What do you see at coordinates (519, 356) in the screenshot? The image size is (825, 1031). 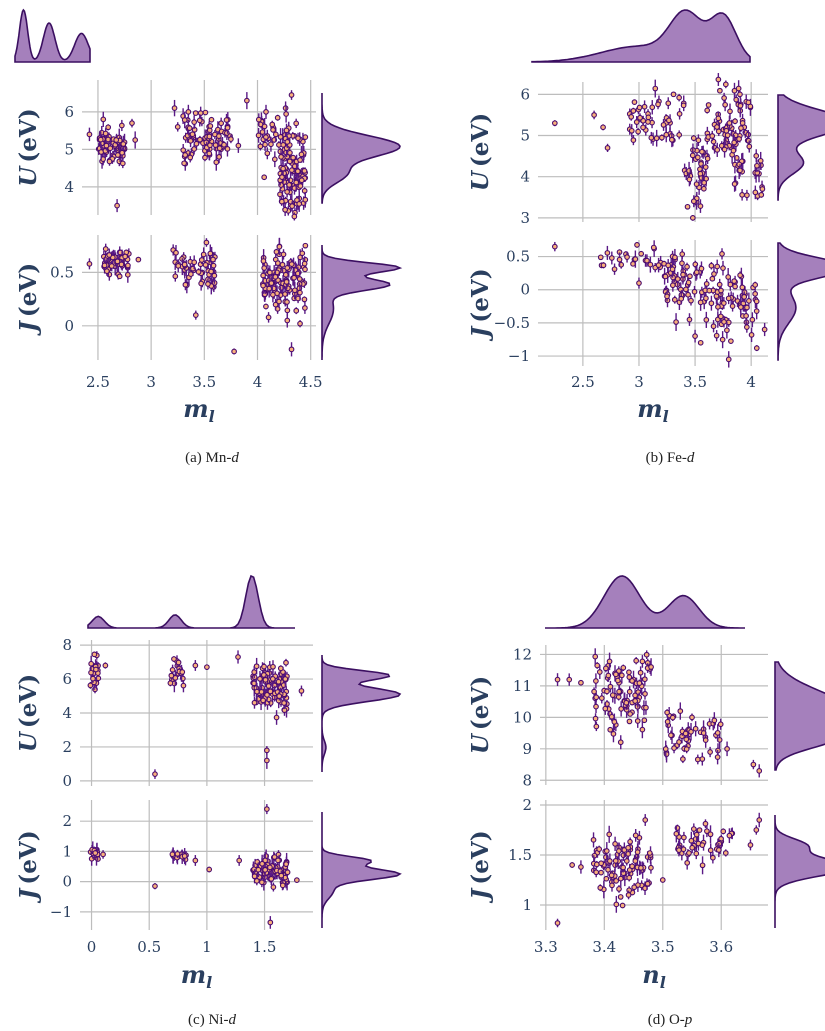 I see `y-tick-label: −1` at bounding box center [519, 356].